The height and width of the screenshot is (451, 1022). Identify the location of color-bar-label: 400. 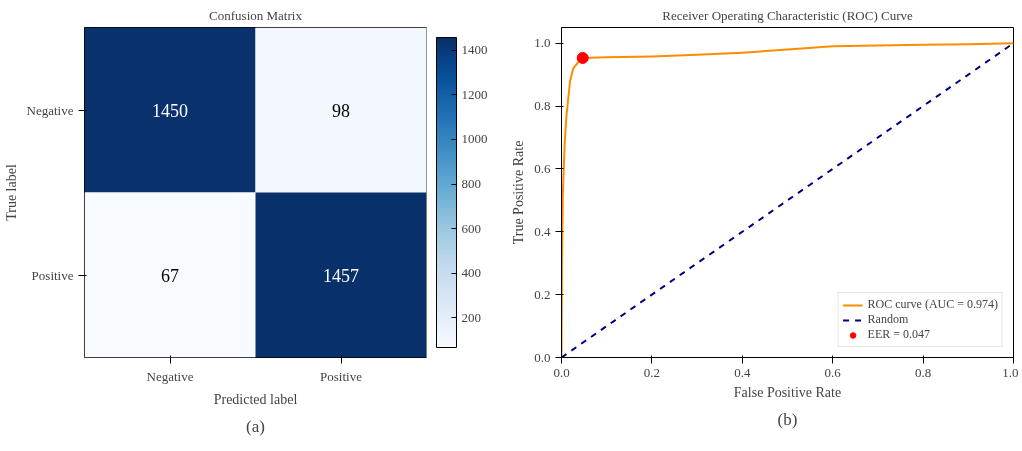
(471, 273).